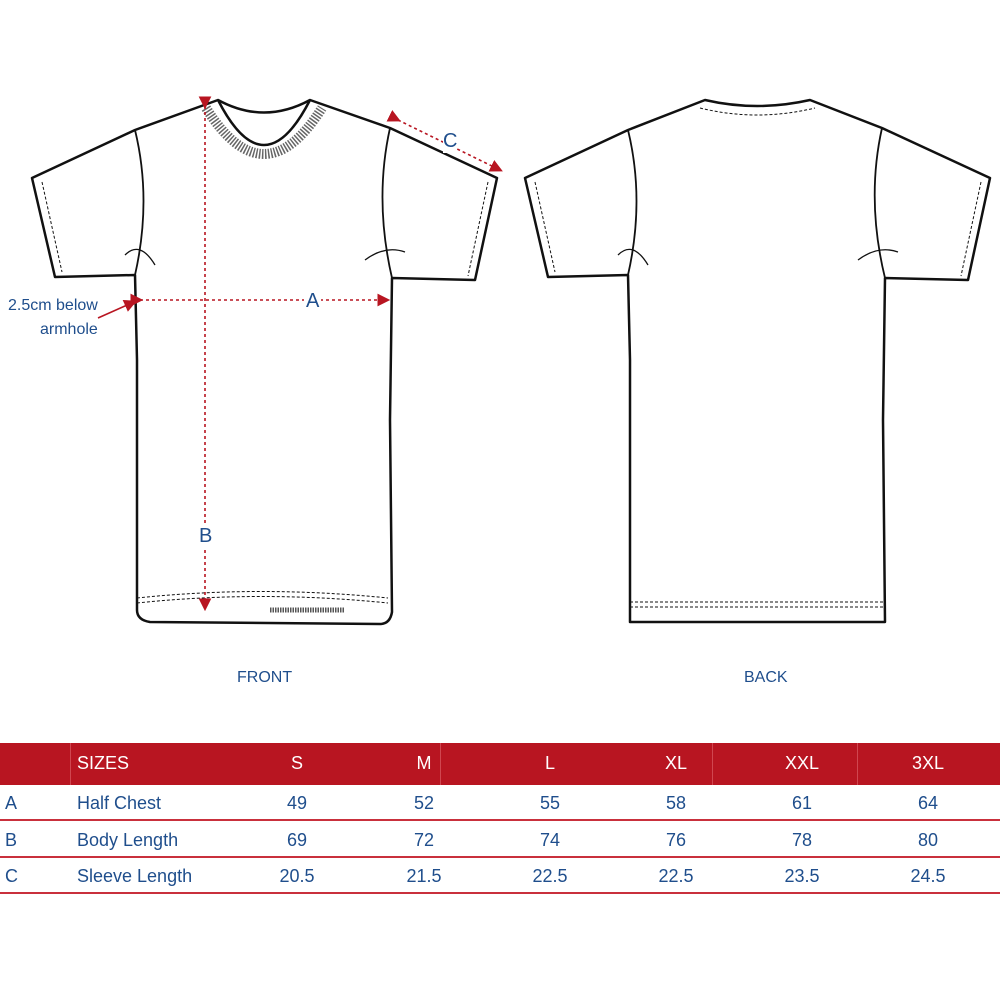 The height and width of the screenshot is (1000, 1000). Describe the element at coordinates (424, 803) in the screenshot. I see `table-cell: 52` at that location.